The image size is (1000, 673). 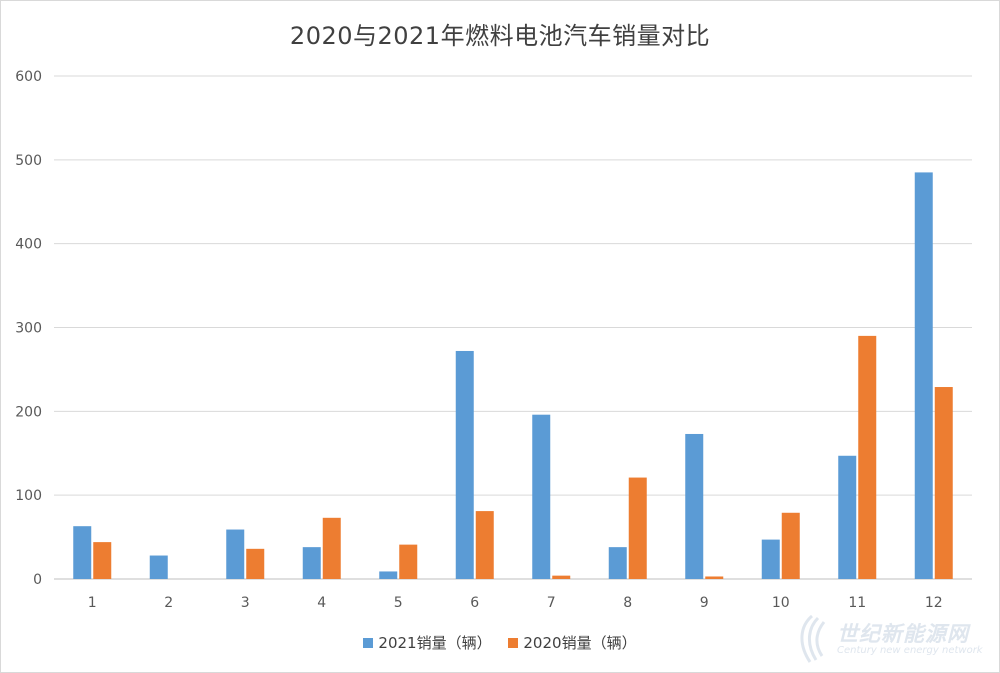 What do you see at coordinates (857, 603) in the screenshot?
I see `x-tick-label: 11` at bounding box center [857, 603].